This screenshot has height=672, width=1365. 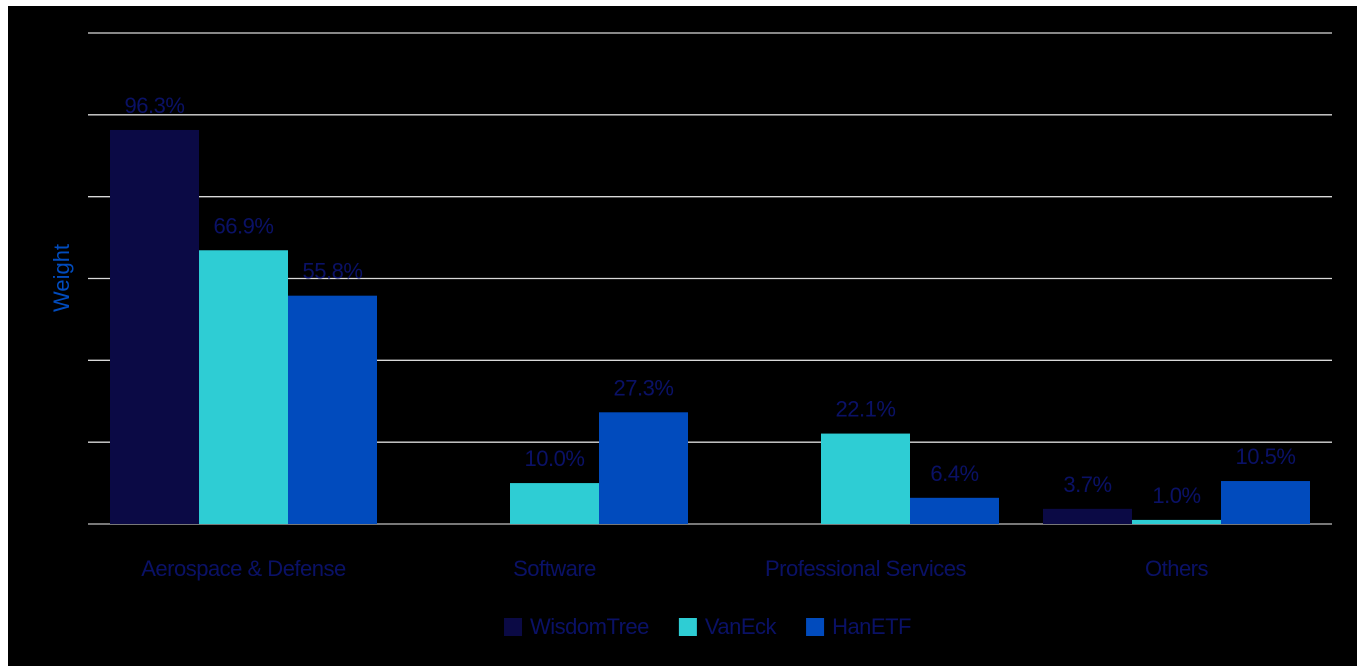 I want to click on data-label: 1.0%, so click(x=1176, y=495).